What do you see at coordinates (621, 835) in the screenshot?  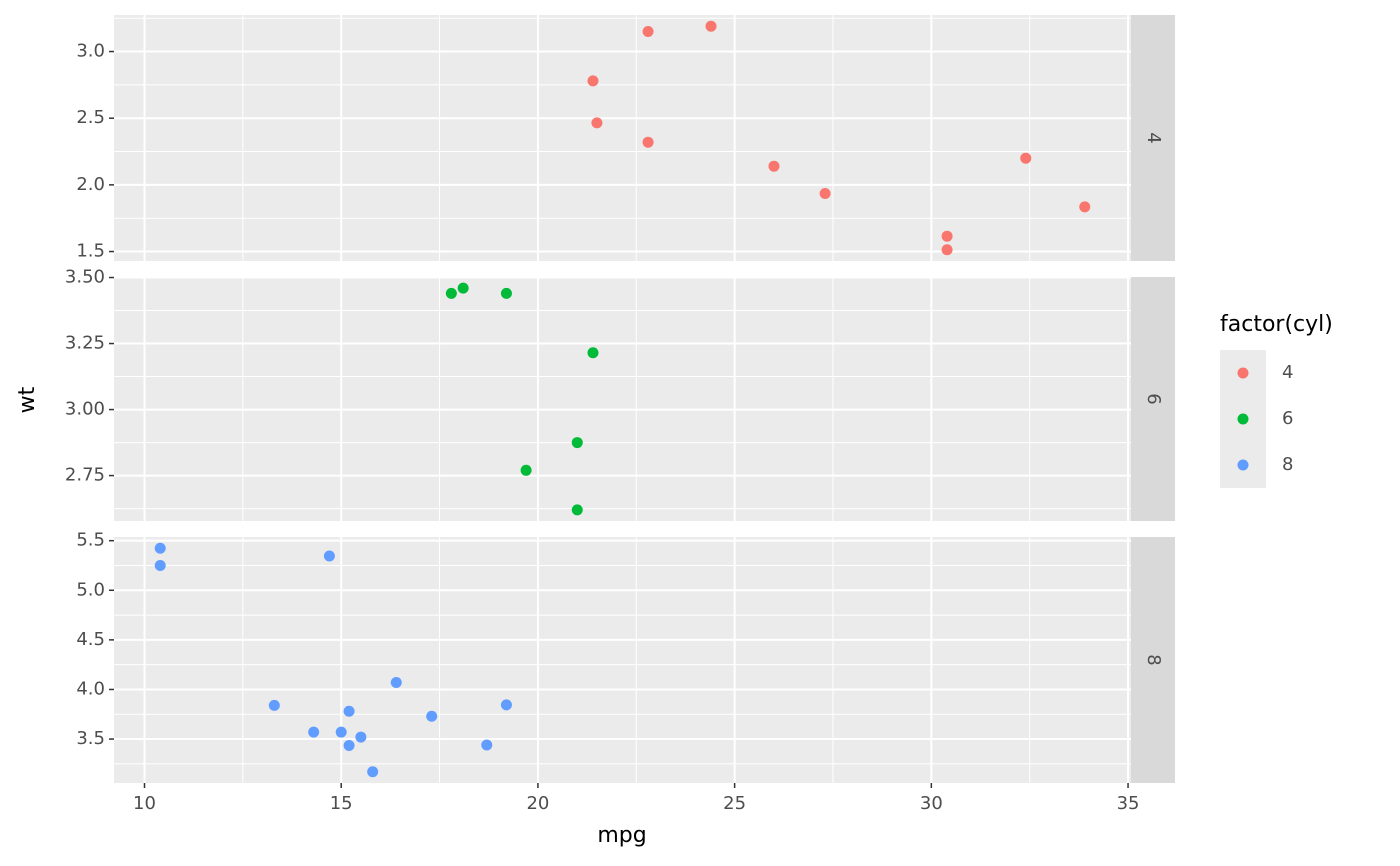 I see `x-axis-title: mpg` at bounding box center [621, 835].